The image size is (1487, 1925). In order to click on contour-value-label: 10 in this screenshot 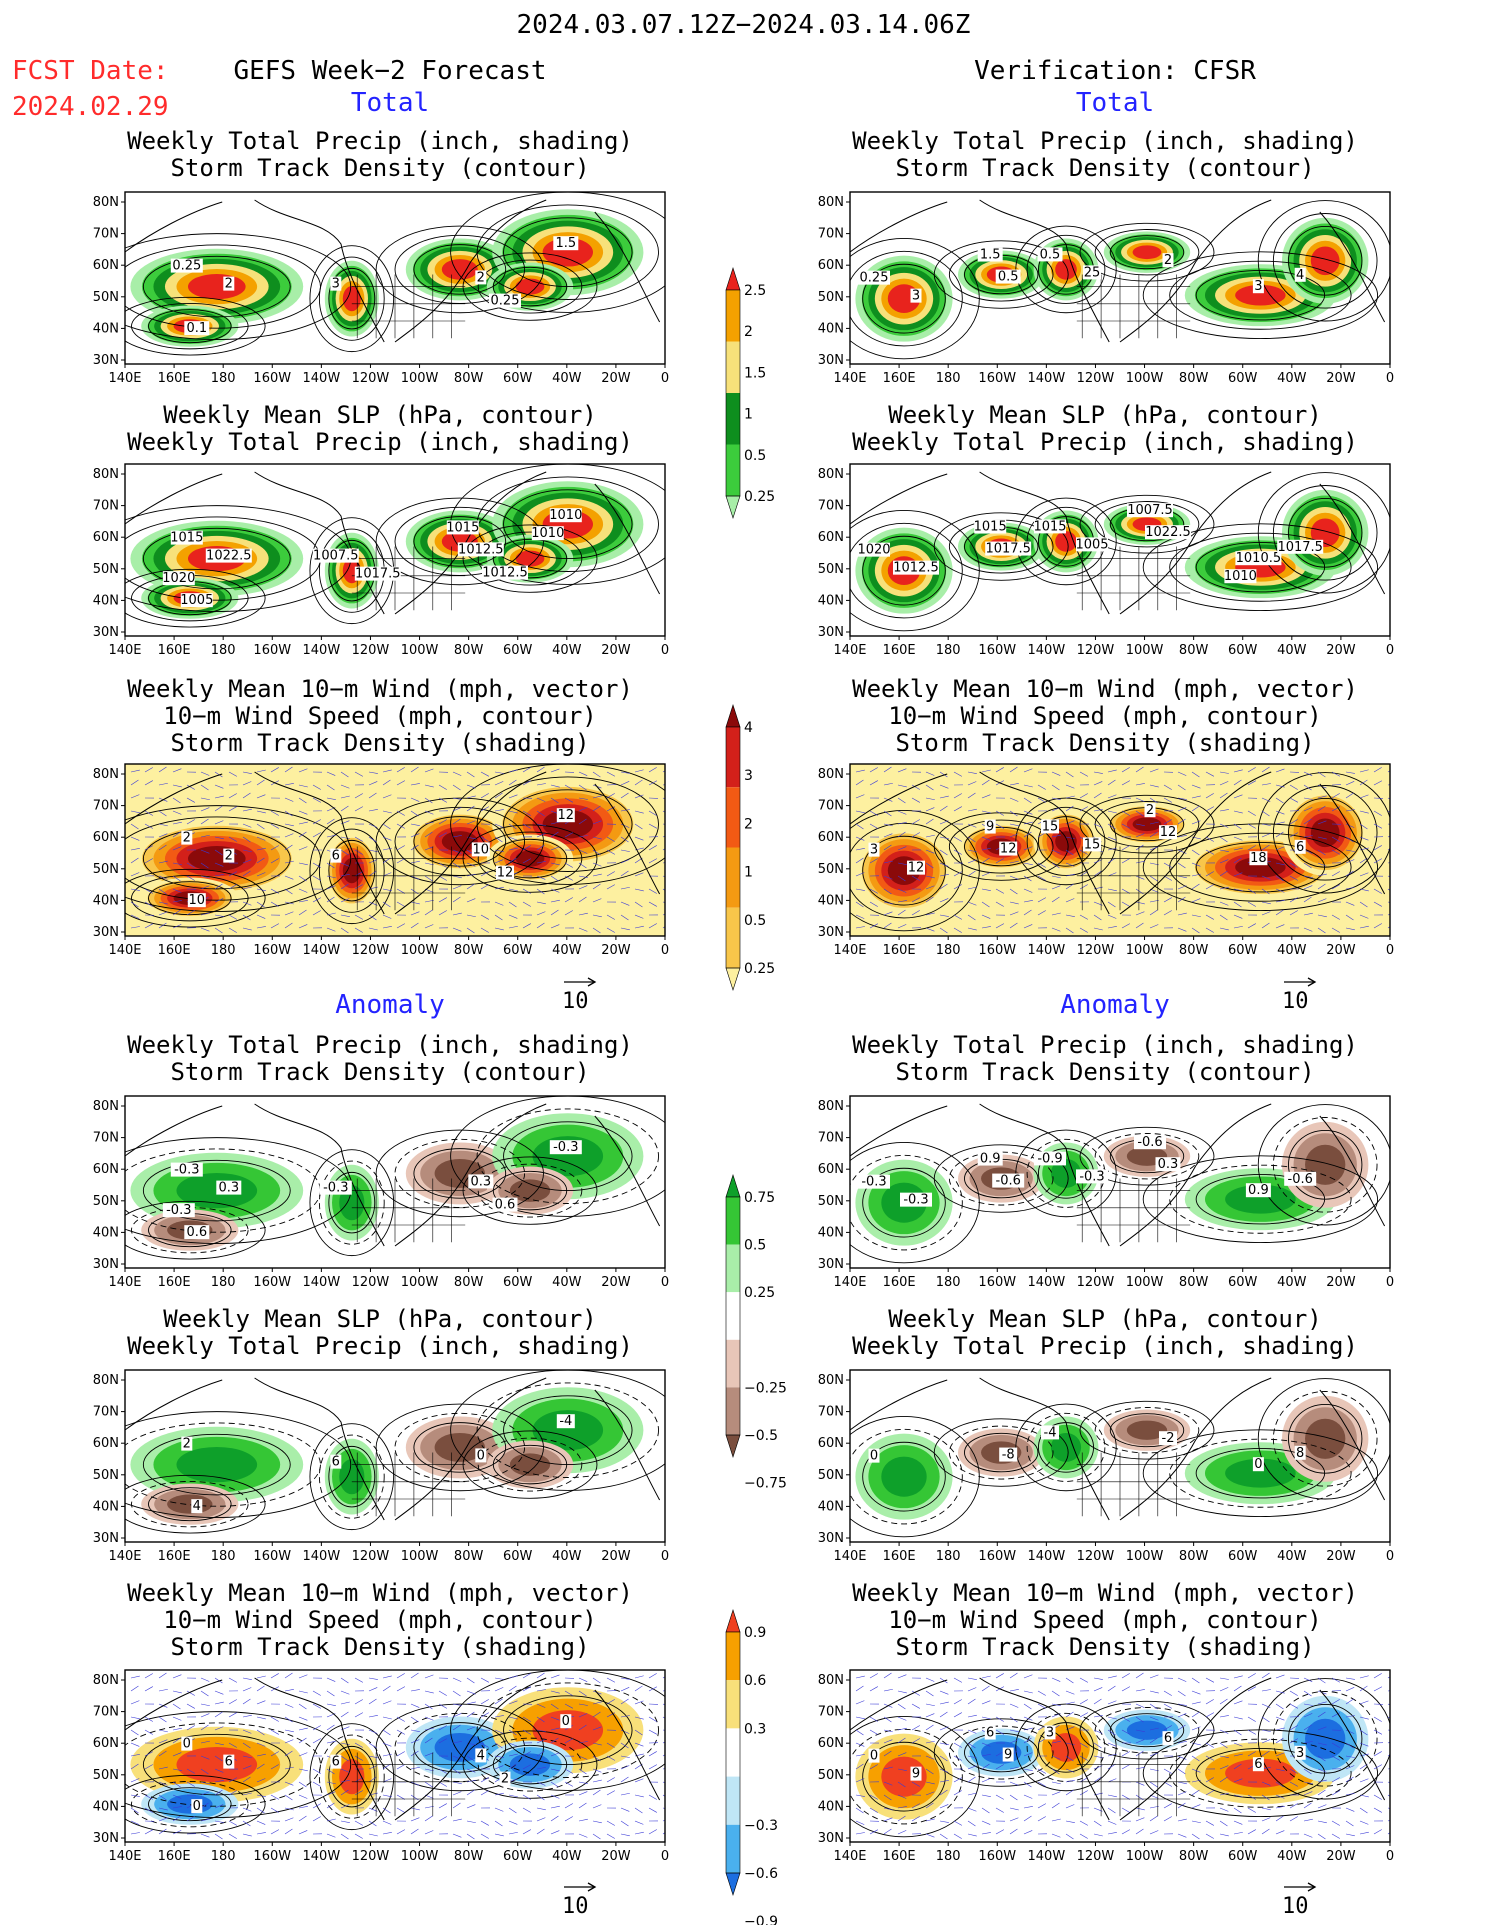, I will do `click(196, 900)`.